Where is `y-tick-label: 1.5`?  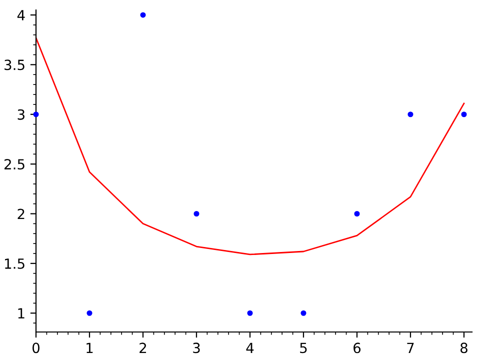 y-tick-label: 1.5 is located at coordinates (14, 263).